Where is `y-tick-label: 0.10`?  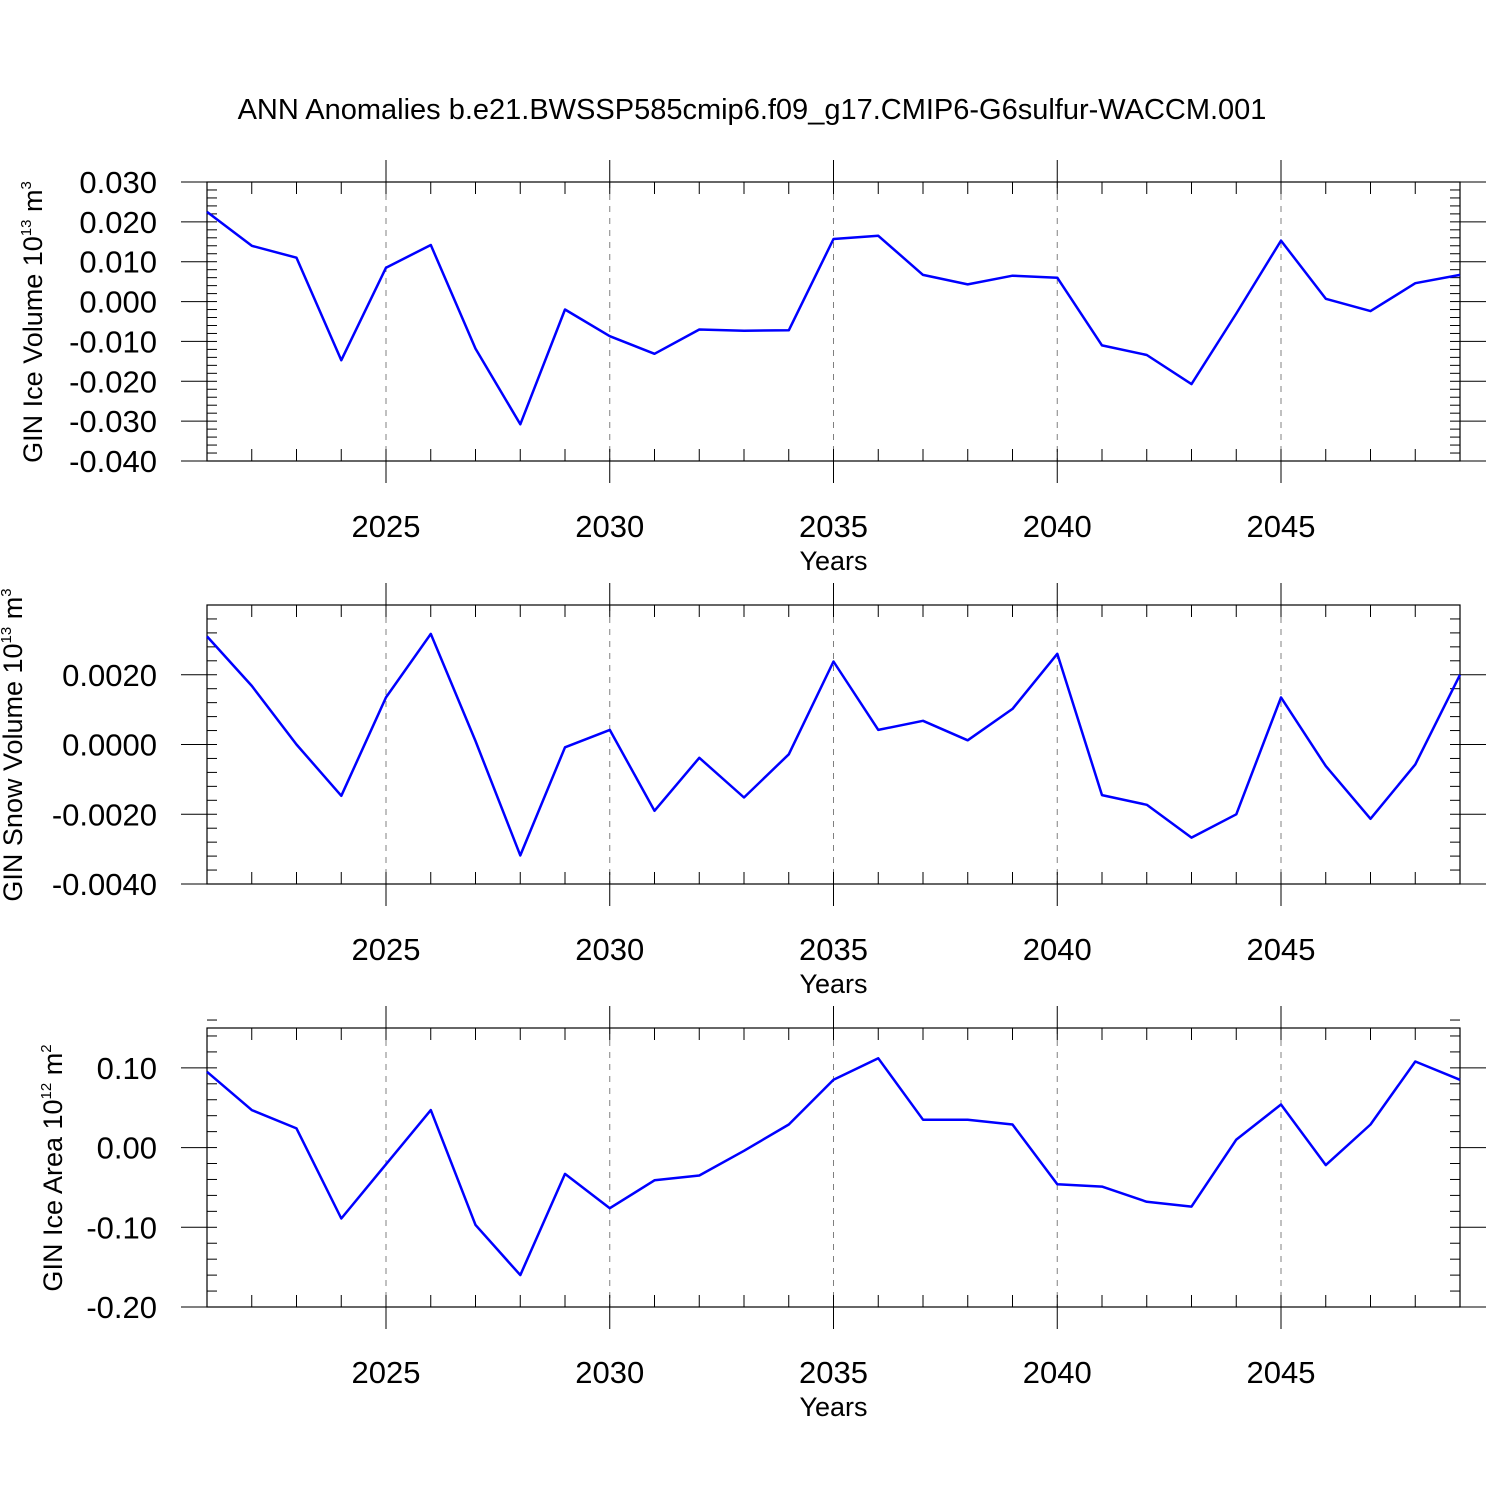 y-tick-label: 0.10 is located at coordinates (127, 1068).